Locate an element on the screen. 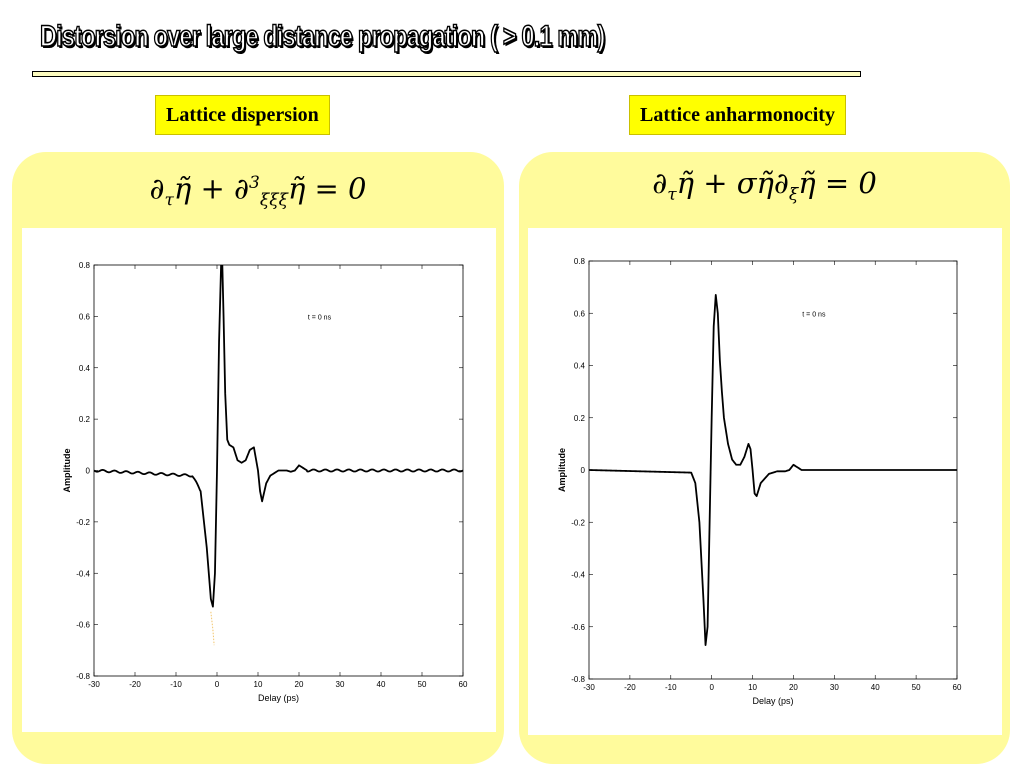 The image size is (1024, 768). lattice-anharmonicity-label: Lattice anharmonocity is located at coordinates (737, 115).